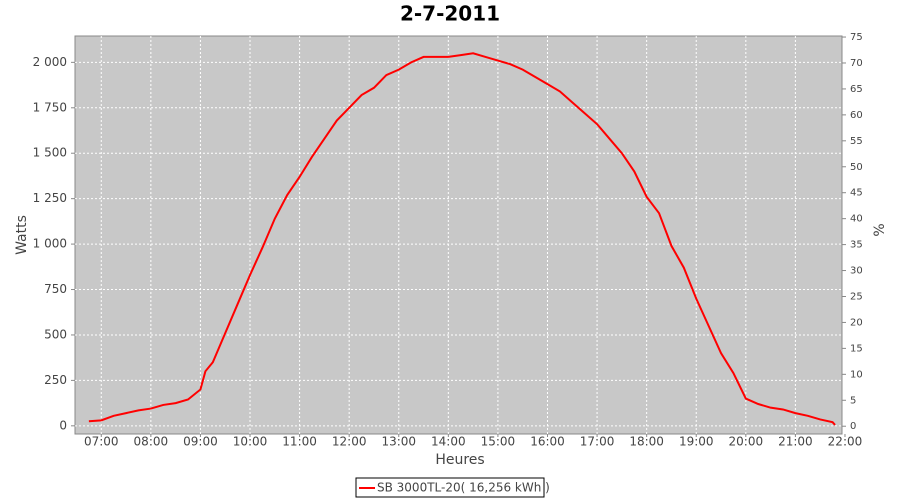 The image size is (900, 500). Describe the element at coordinates (55, 334) in the screenshot. I see `y-tick-label: 500` at that location.